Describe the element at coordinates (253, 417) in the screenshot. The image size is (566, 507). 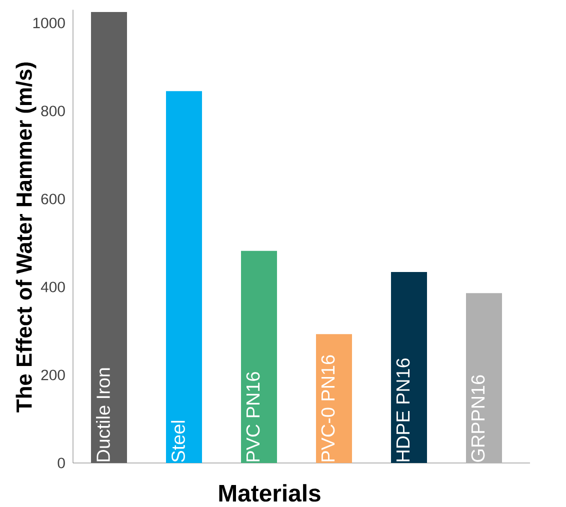
I see `x-tick-label: PVC PN16` at that location.